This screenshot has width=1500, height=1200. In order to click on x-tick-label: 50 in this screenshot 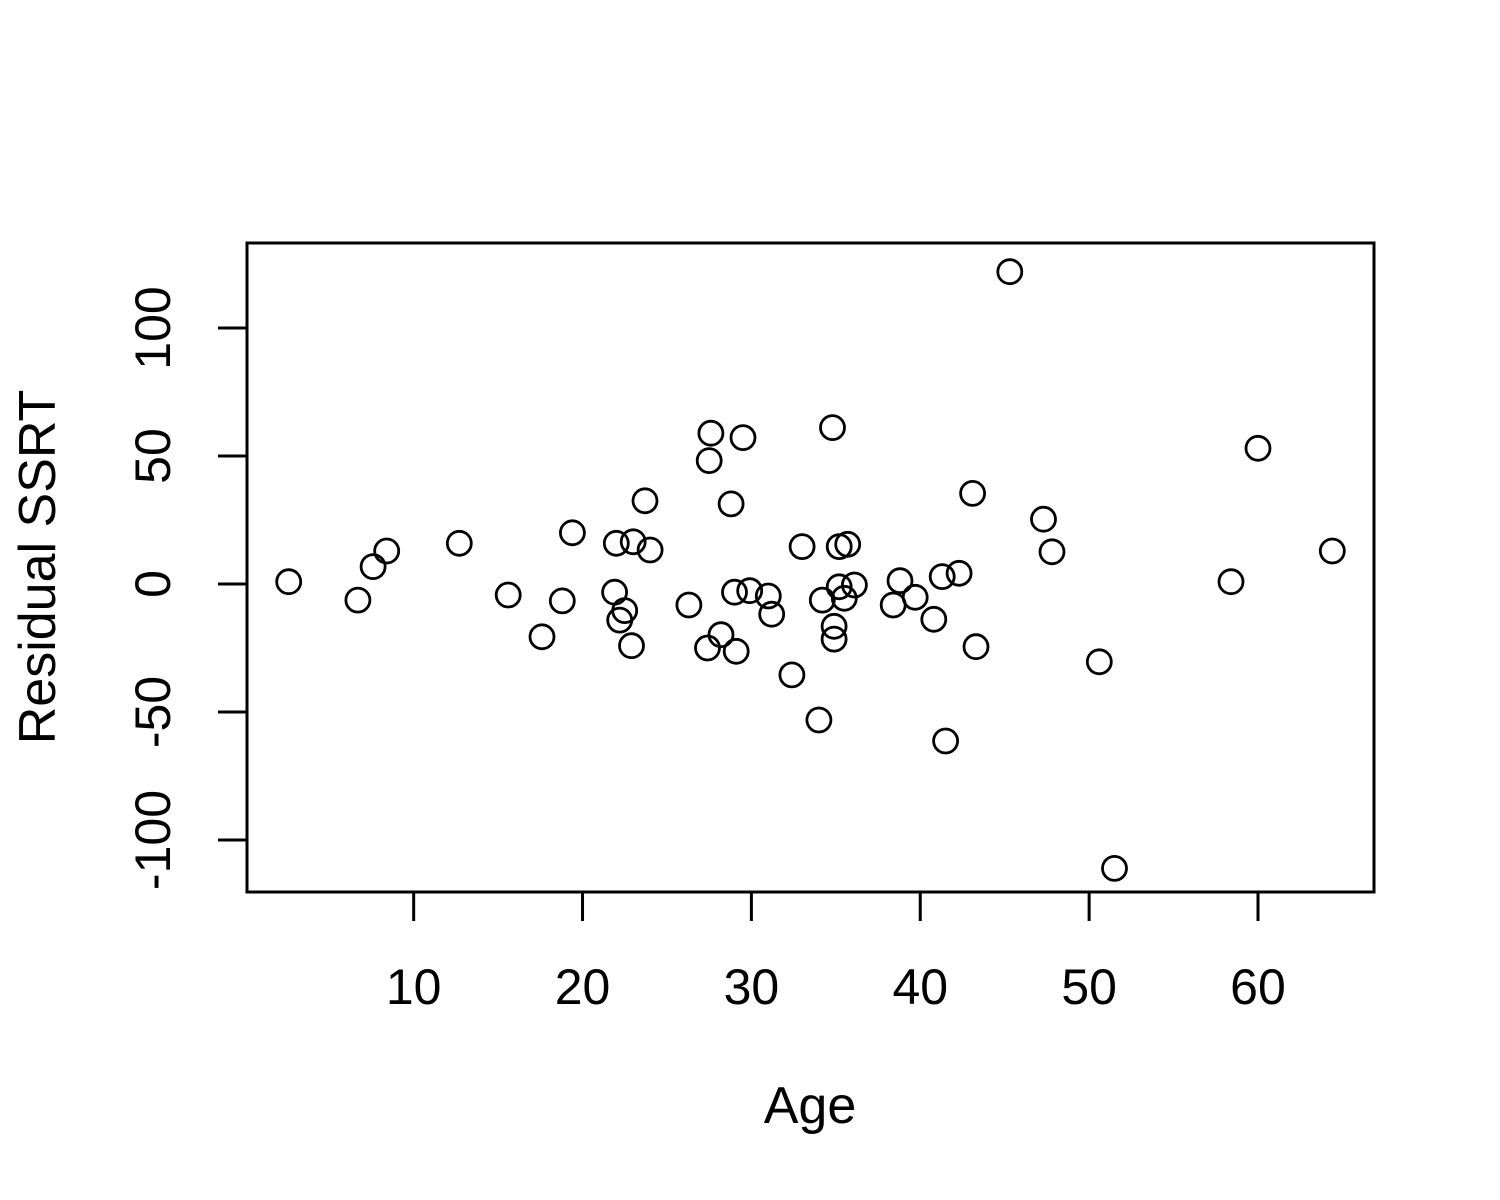, I will do `click(1089, 987)`.